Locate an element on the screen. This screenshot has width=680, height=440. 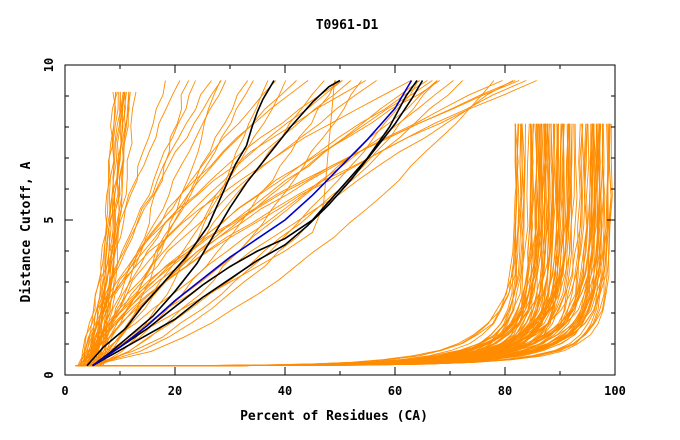
chart-title: T0961-D1 is located at coordinates (347, 25).